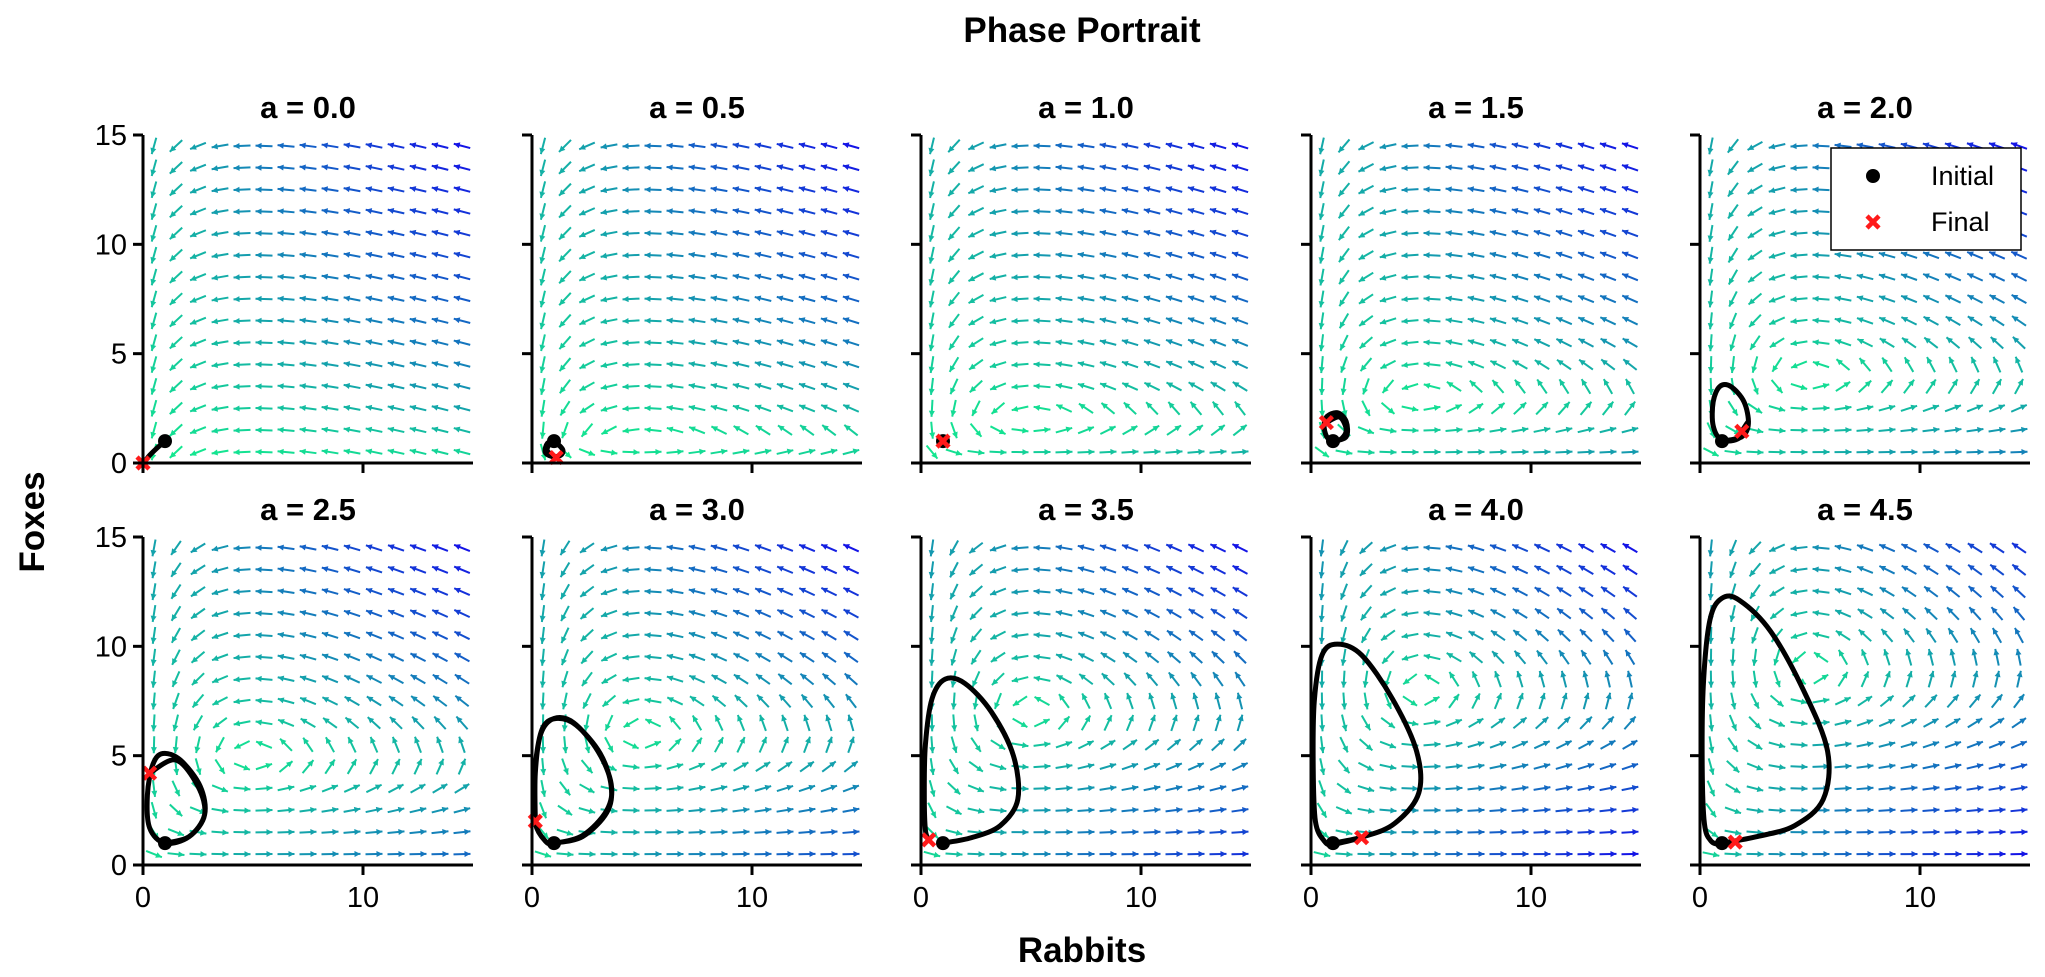  Describe the element at coordinates (308, 107) in the screenshot. I see `panel-title: a = 0.0` at that location.